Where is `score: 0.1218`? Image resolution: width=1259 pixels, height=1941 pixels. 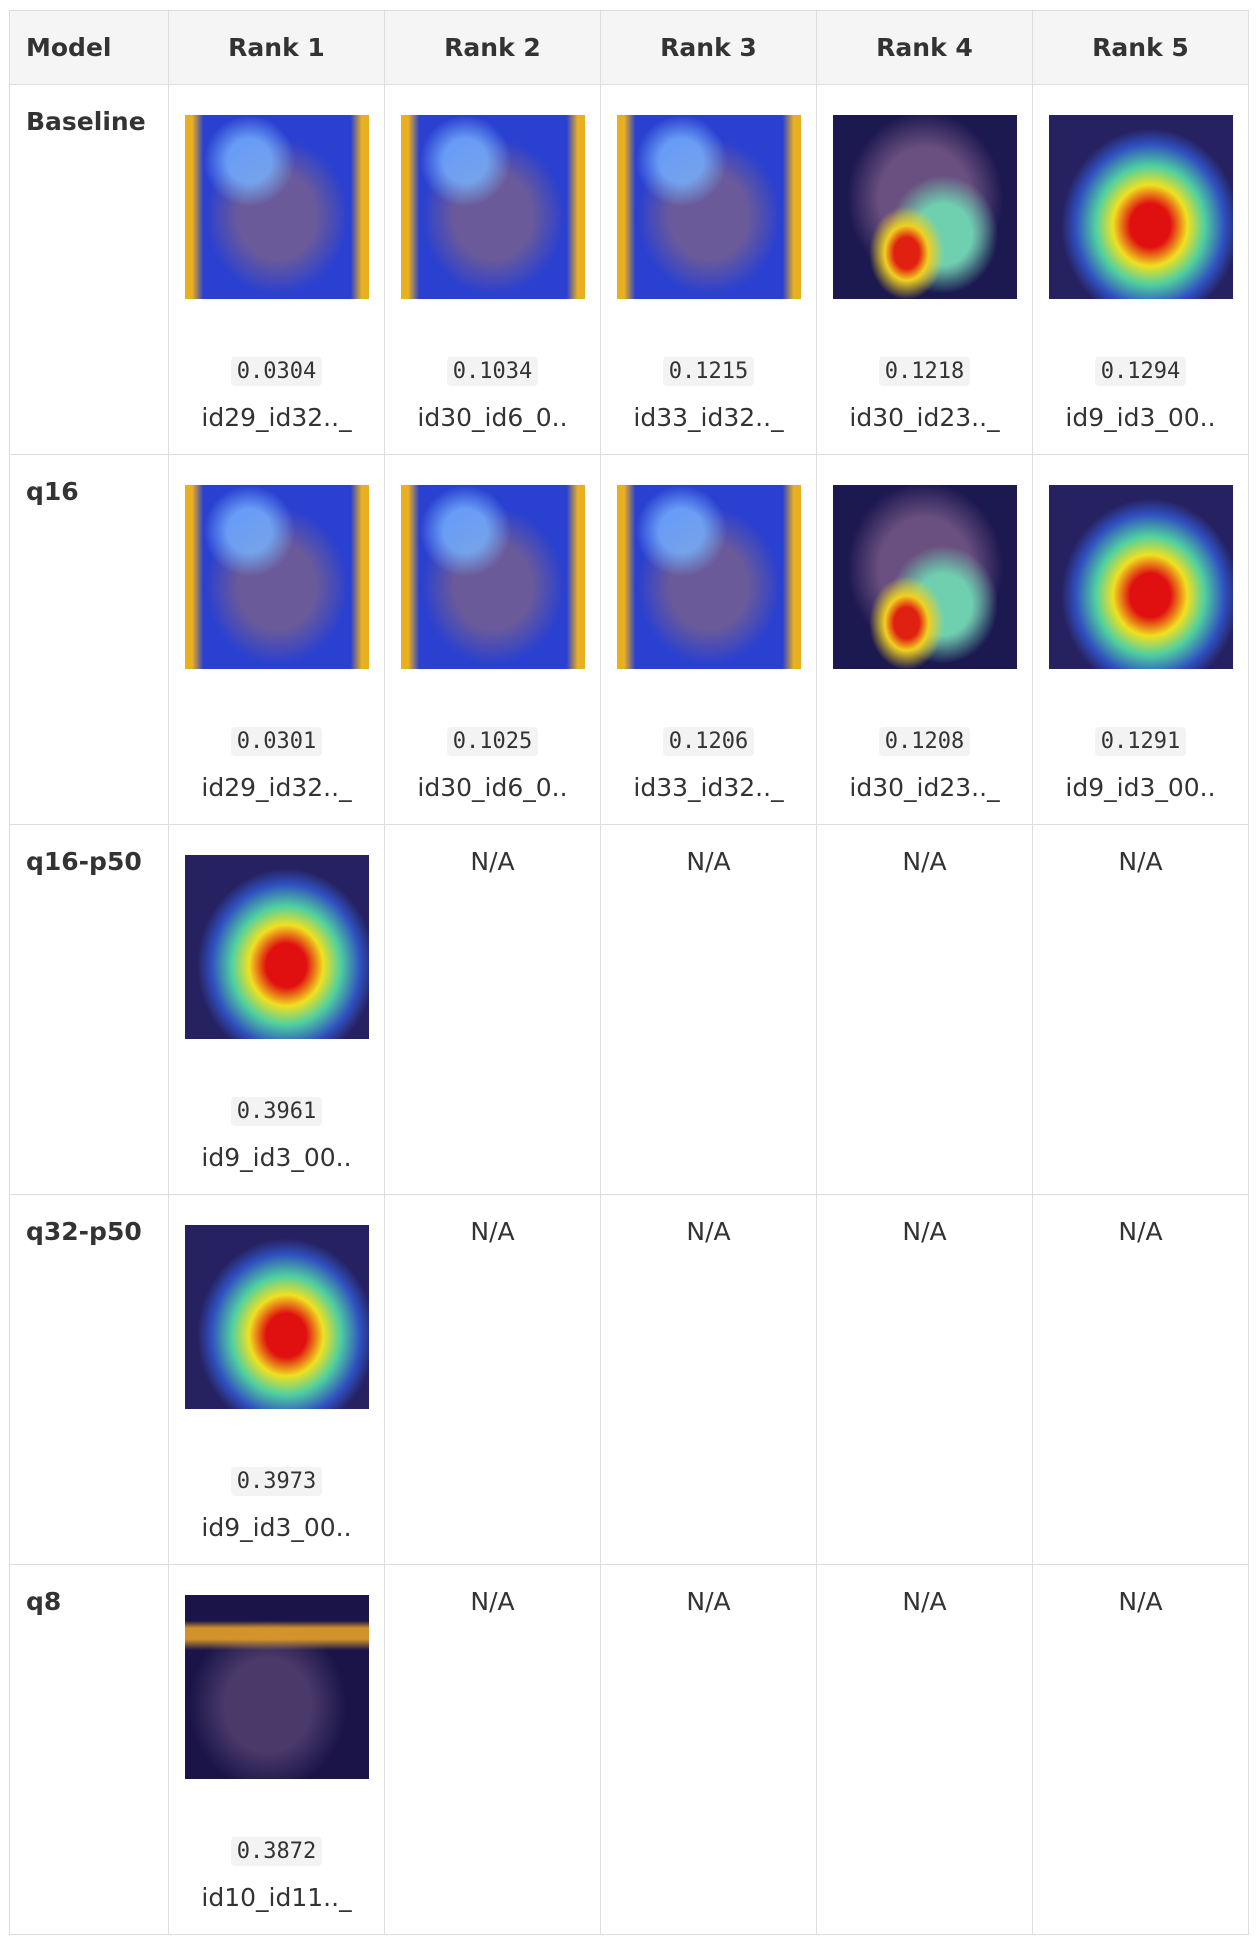 score: 0.1218 is located at coordinates (924, 371).